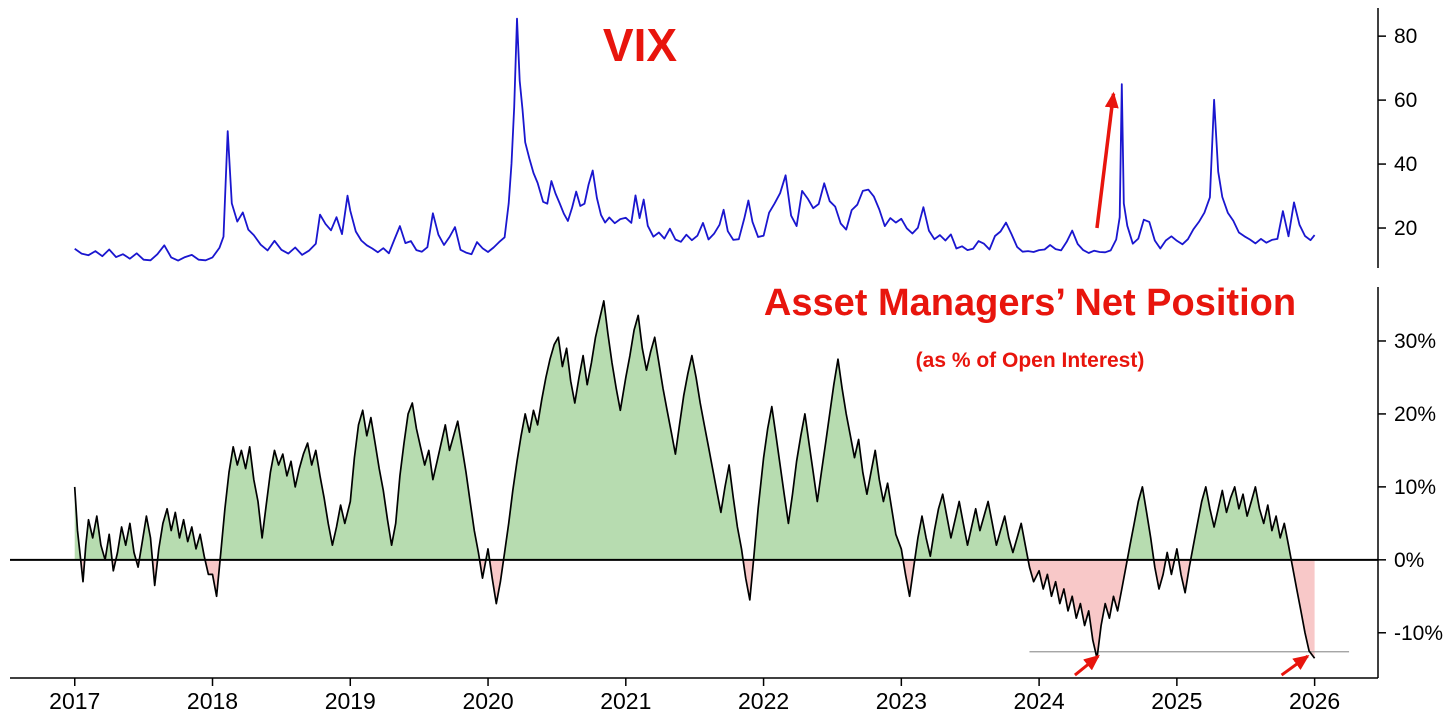  What do you see at coordinates (212, 701) in the screenshot?
I see `x-tick-label: 2018` at bounding box center [212, 701].